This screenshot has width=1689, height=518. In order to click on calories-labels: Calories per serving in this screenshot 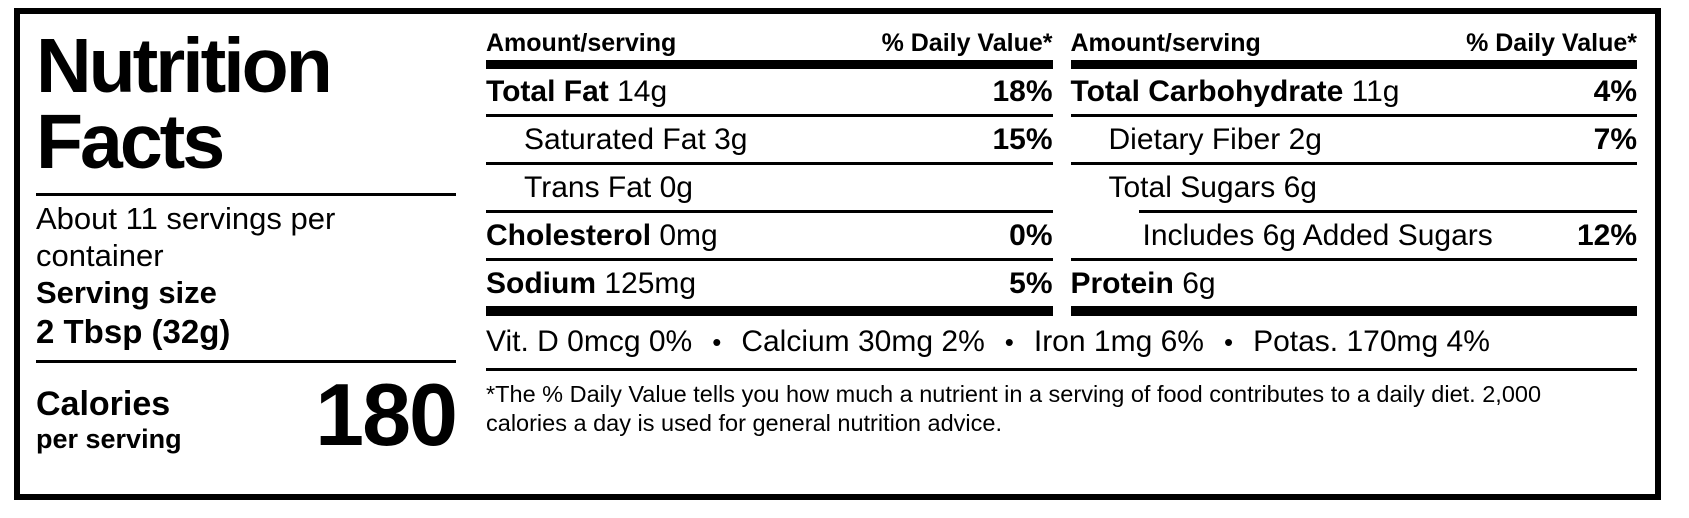, I will do `click(109, 420)`.